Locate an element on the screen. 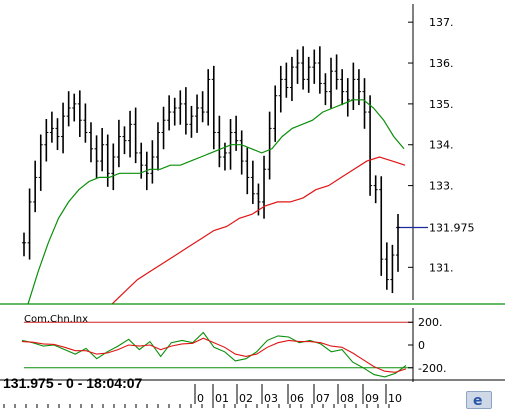 The width and height of the screenshot is (505, 410). nav-button: e is located at coordinates (479, 400).